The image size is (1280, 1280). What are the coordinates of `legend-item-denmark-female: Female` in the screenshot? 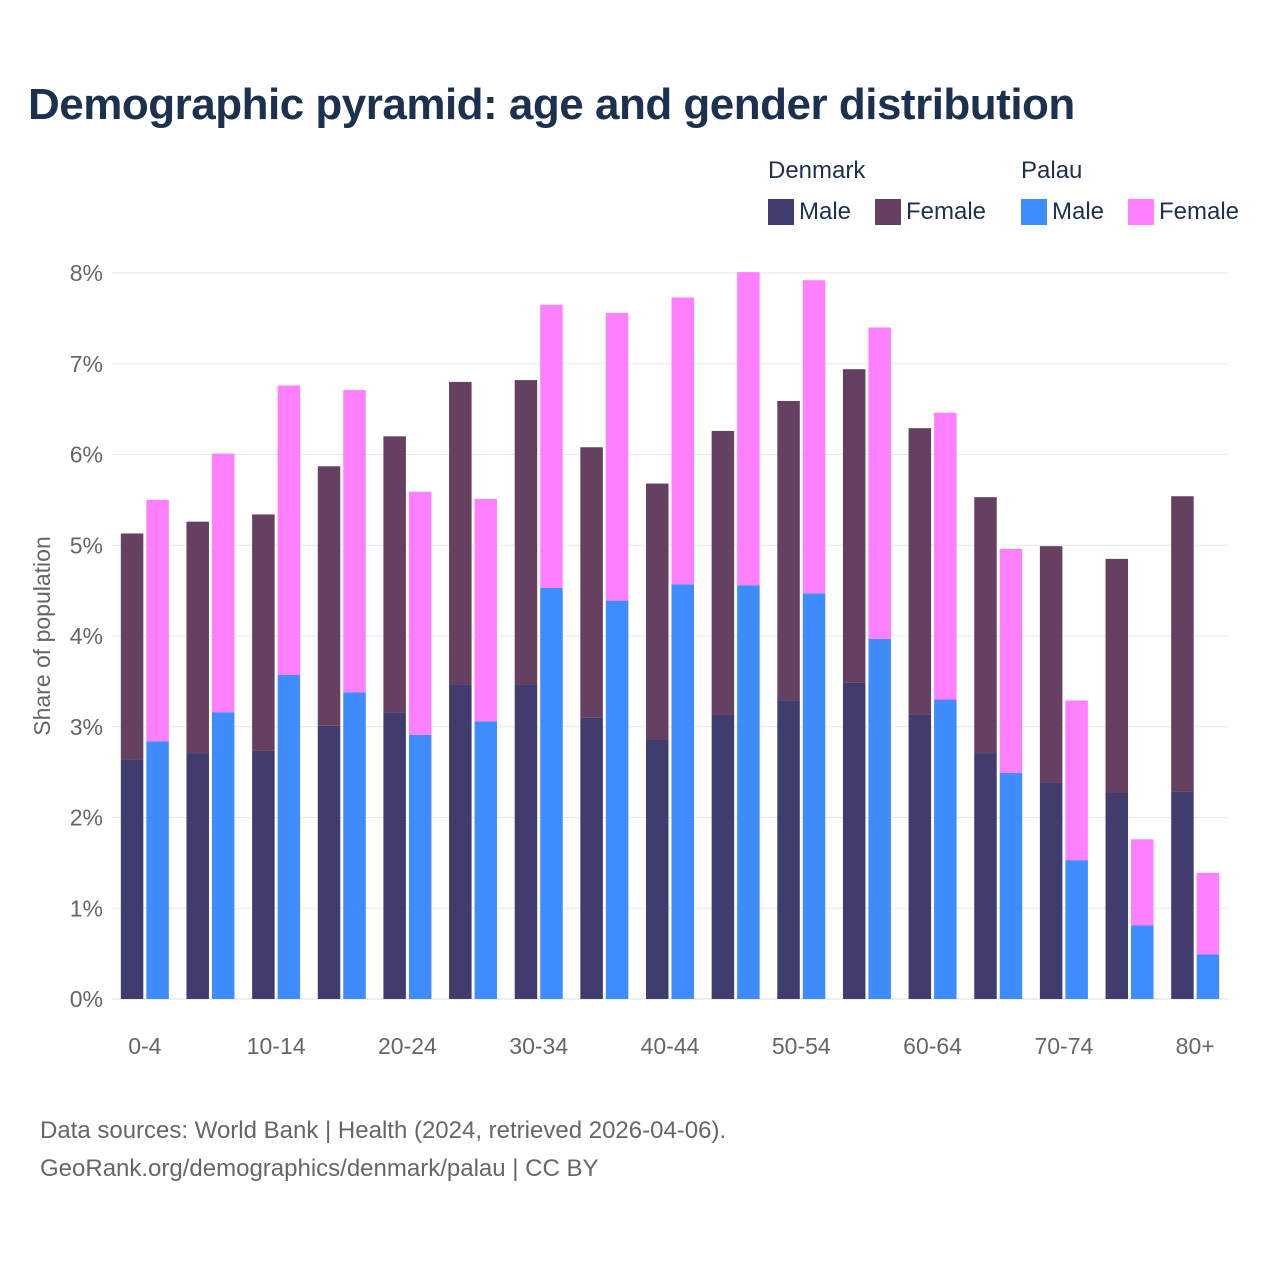 It's located at (930, 212).